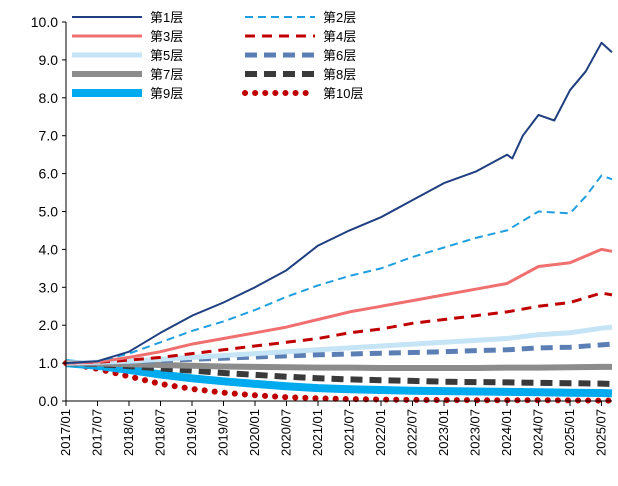 This screenshot has width=618, height=486. Describe the element at coordinates (443, 432) in the screenshot. I see `x-tick-label: 2023/01` at that location.